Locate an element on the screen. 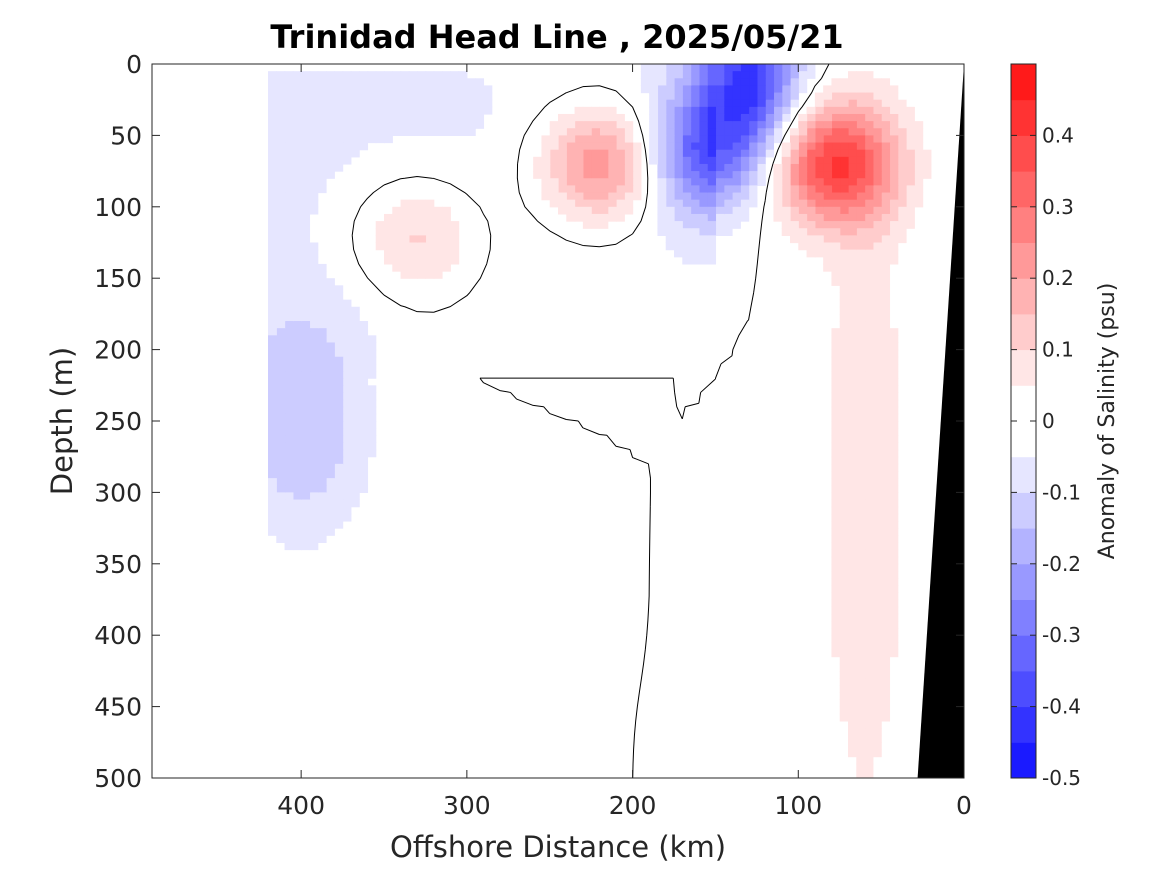 This screenshot has height=875, width=1167. x-tick-label: 200 is located at coordinates (633, 805).